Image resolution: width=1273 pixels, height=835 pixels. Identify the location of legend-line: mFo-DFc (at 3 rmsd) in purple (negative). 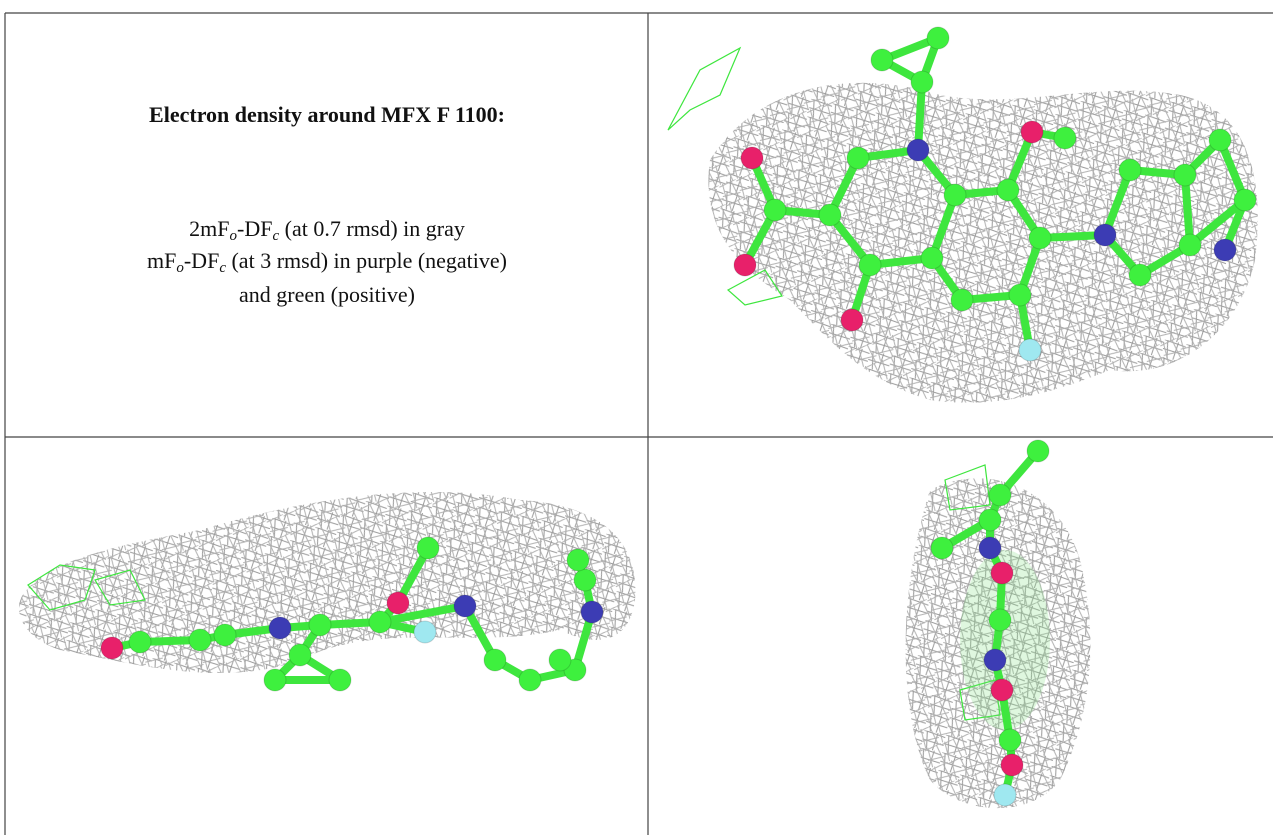
(327, 262).